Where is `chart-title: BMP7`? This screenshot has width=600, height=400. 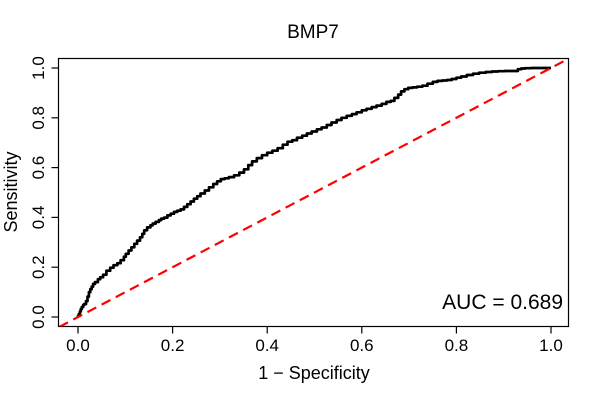 chart-title: BMP7 is located at coordinates (313, 32).